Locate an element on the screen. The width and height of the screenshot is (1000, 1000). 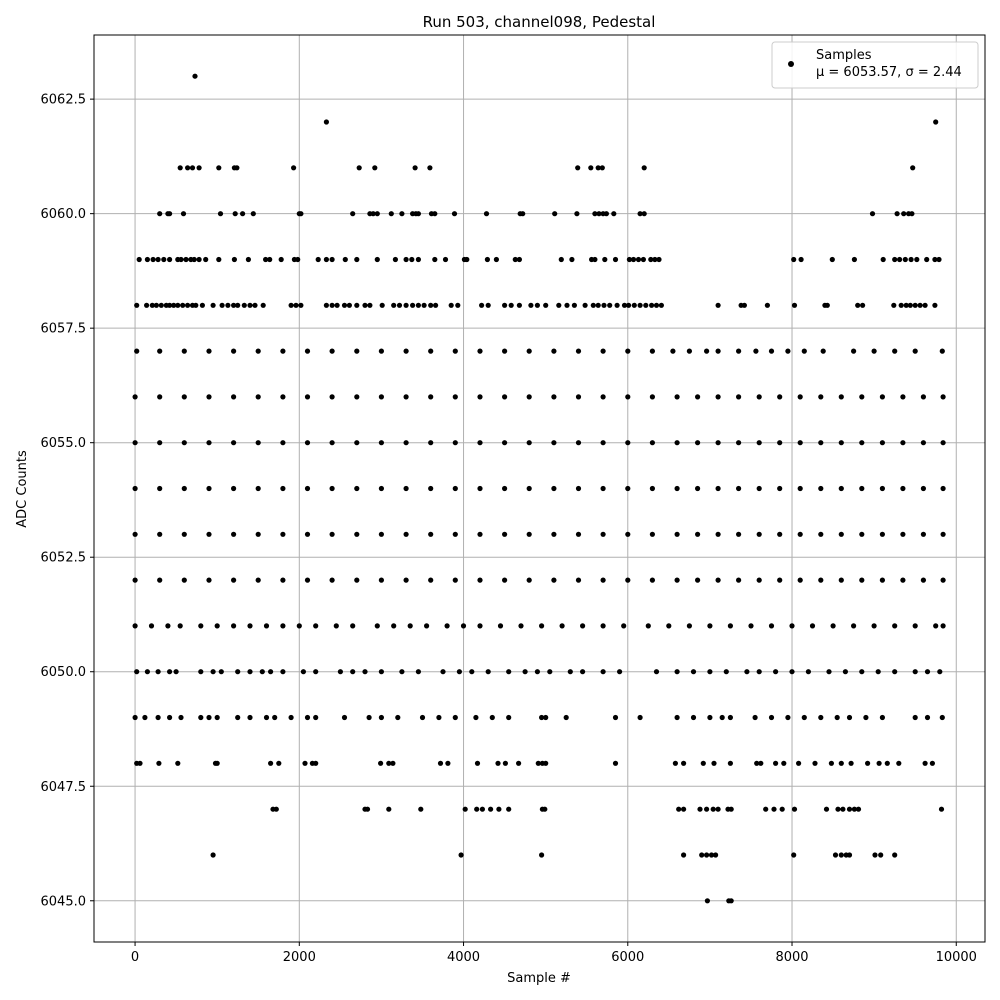
y-tick-label: 6050.0 is located at coordinates (64, 672).